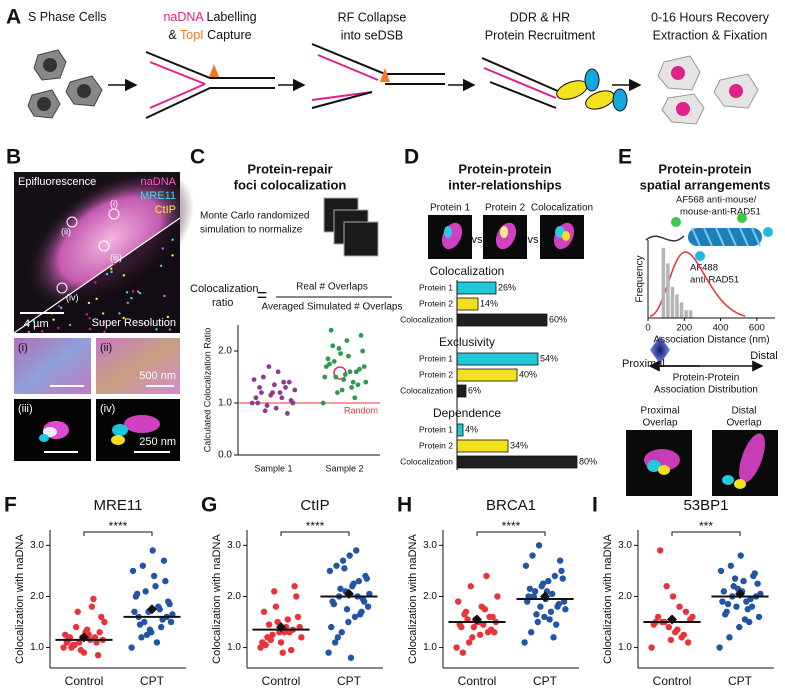  I want to click on inset-label: (iv), so click(107, 409).